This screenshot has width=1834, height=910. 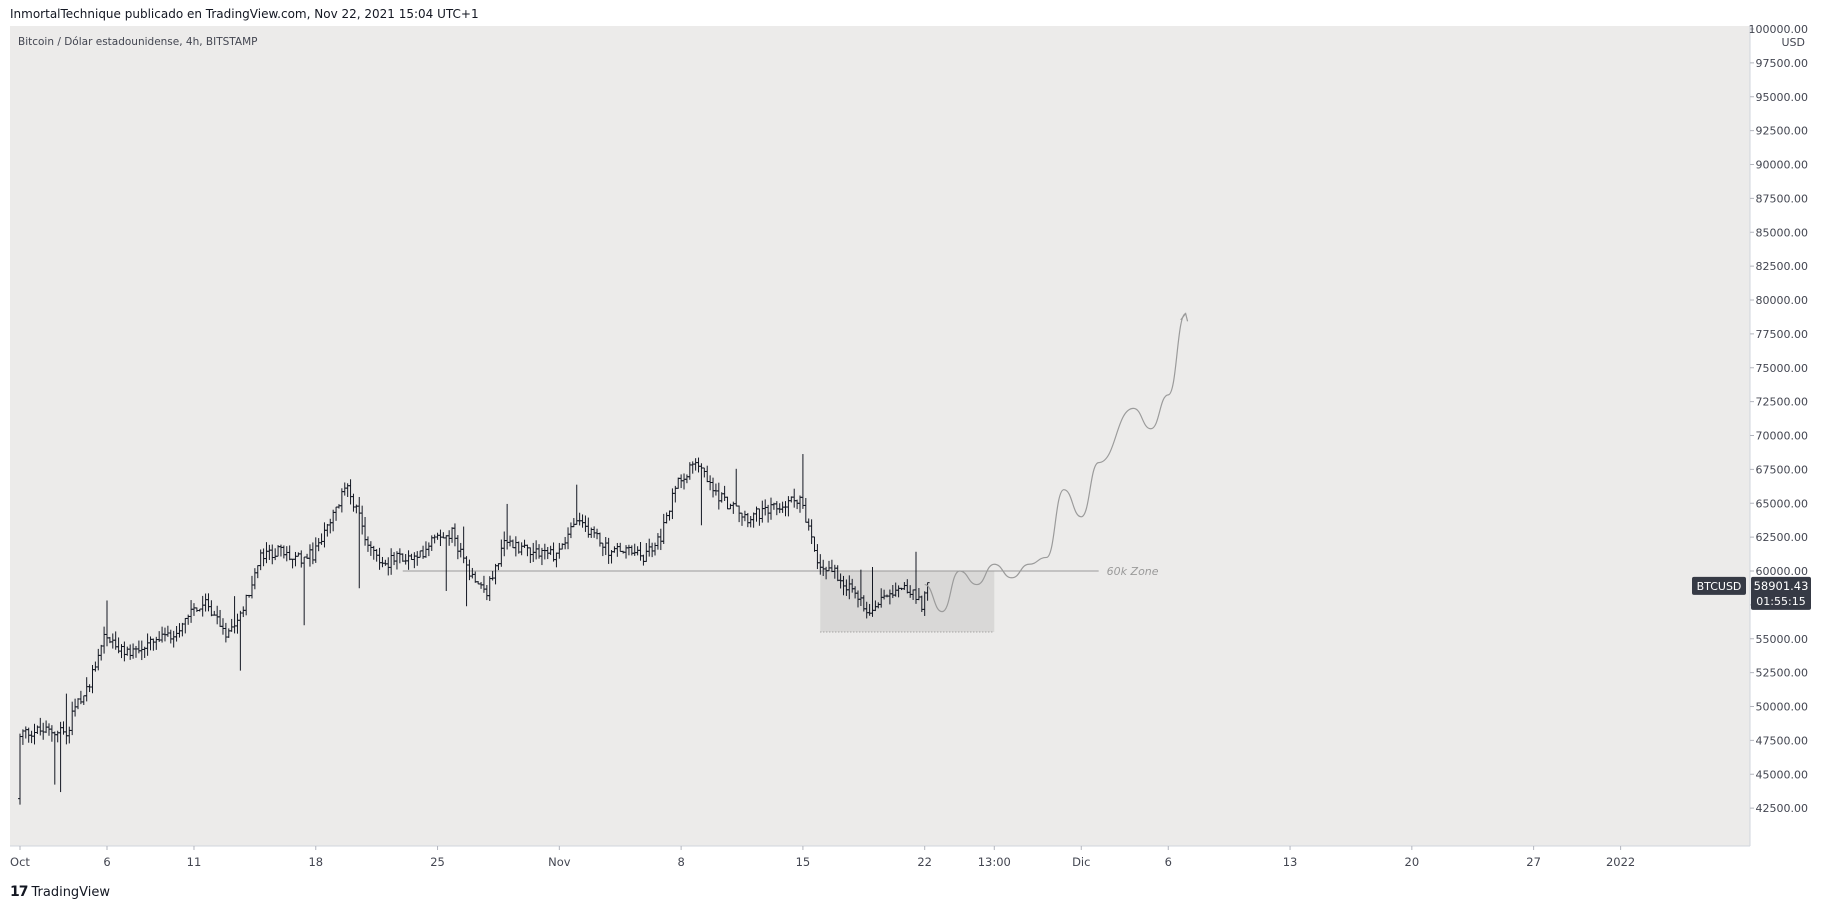 I want to click on tradingview-logo-text: TradingView, so click(x=71, y=892).